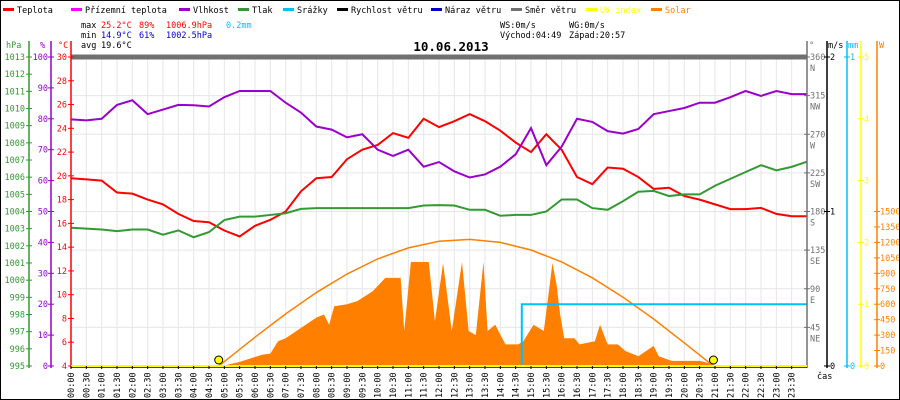  Describe the element at coordinates (817, 135) in the screenshot. I see `direction-tick-label: 270` at that location.